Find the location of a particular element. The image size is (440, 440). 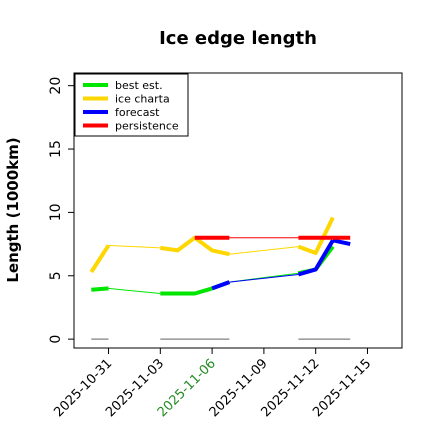

y-axis-label: Length (1000km) is located at coordinates (13, 209).